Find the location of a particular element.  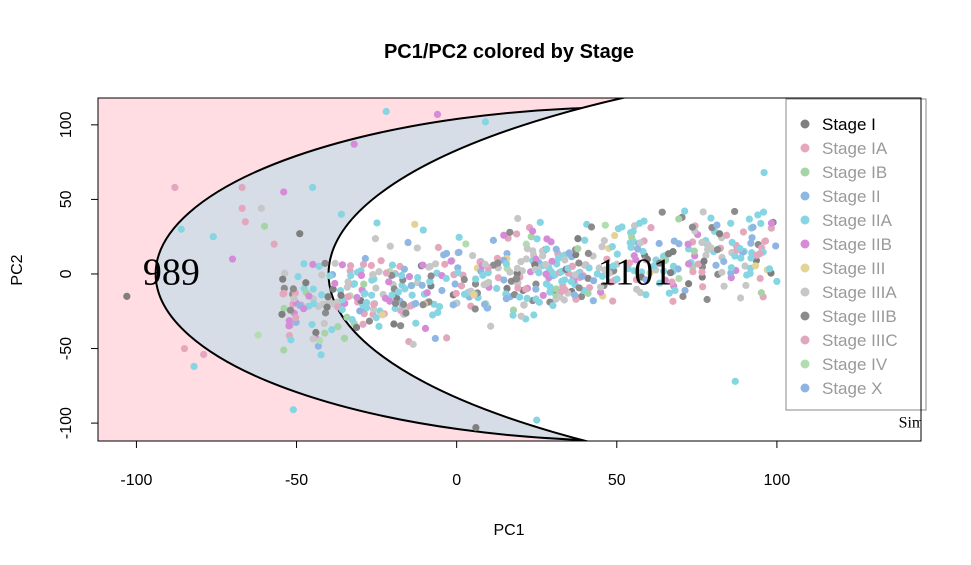

legend-swatch is located at coordinates (805, 268).